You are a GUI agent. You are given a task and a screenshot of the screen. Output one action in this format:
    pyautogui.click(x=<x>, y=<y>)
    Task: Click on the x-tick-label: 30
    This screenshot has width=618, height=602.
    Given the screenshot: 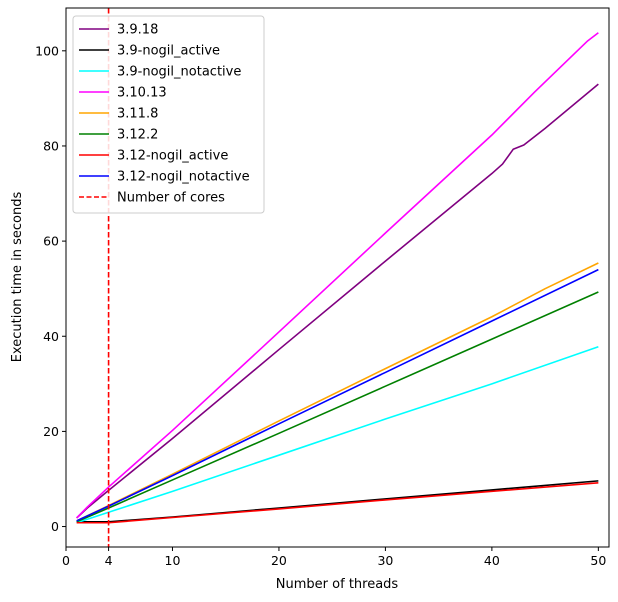 What is the action you would take?
    pyautogui.click(x=385, y=560)
    